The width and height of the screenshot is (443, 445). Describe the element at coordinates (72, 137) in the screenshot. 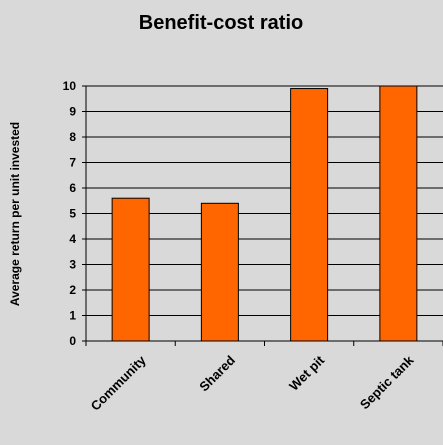

I see `y-tick-label-8: 8` at that location.